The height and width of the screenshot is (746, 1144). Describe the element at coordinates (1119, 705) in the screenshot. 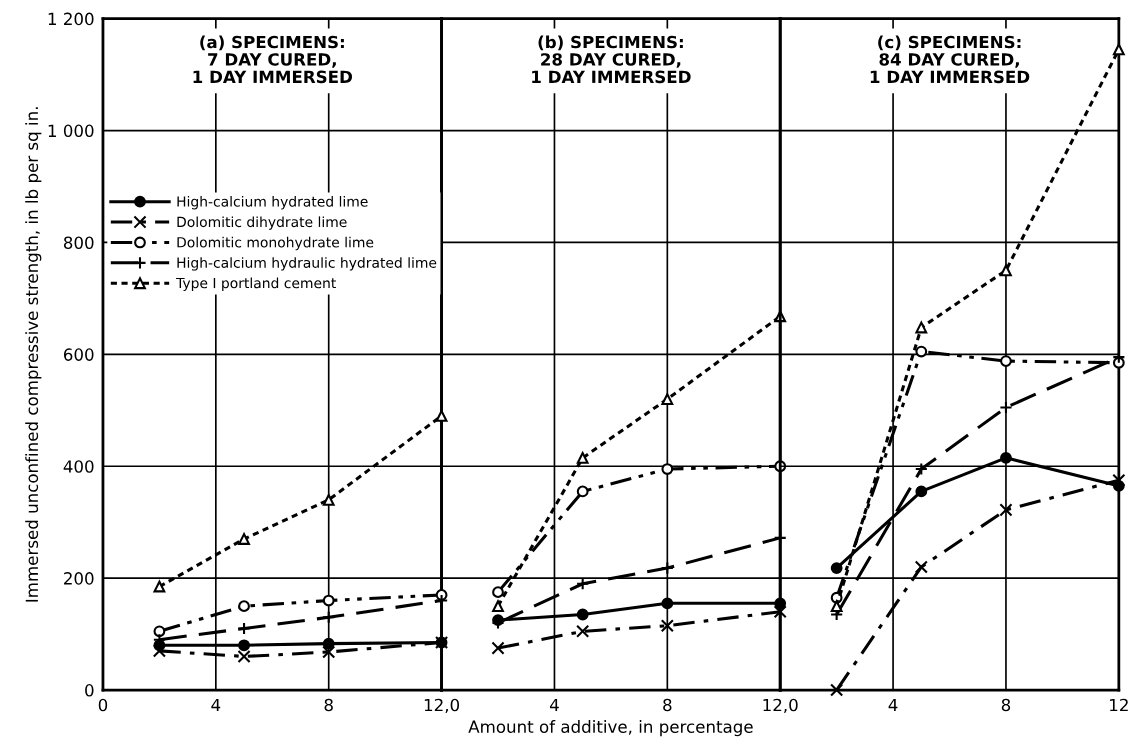

I see `x-tick-label: 12` at that location.